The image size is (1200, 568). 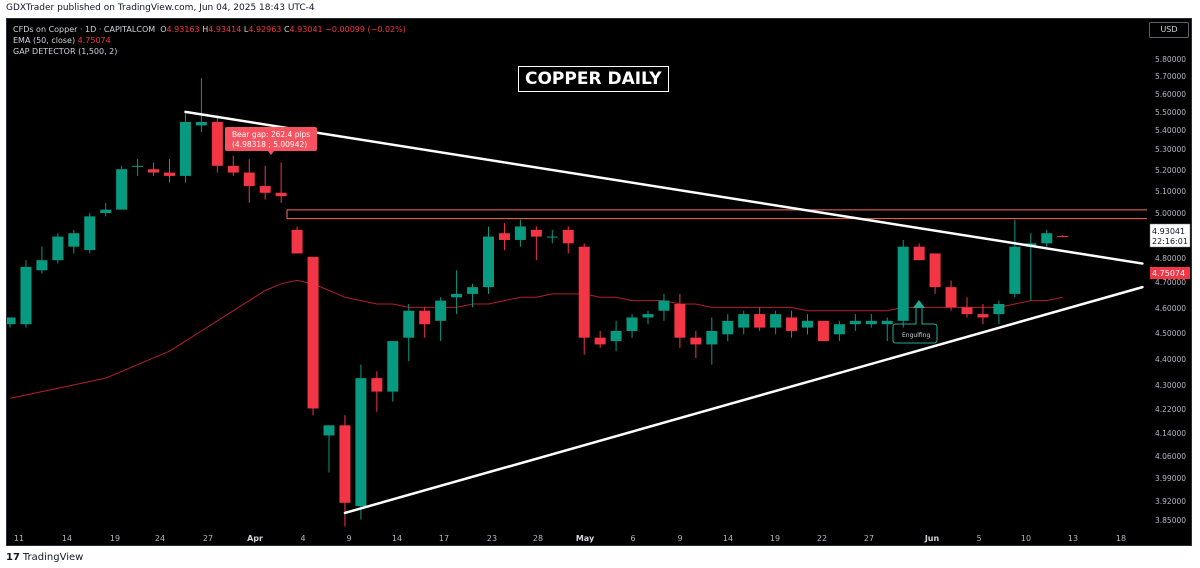 I want to click on currency-button: USD, so click(x=1169, y=30).